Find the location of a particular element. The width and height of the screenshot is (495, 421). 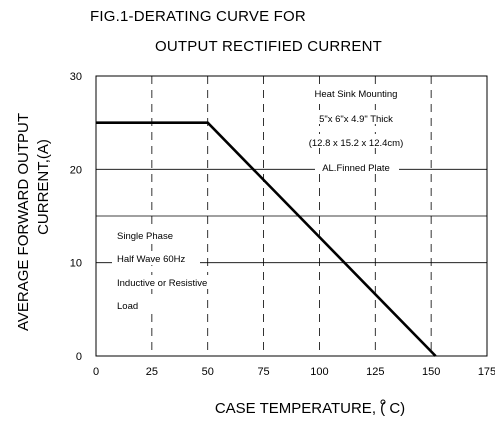

x-tick-label-175: 175 is located at coordinates (486, 372).